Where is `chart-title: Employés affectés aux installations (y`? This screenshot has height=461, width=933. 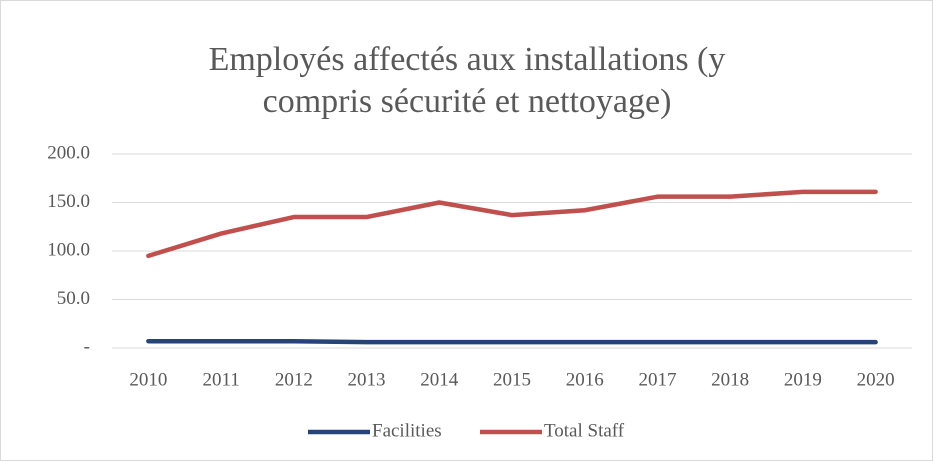 chart-title: Employés affectés aux installations (y is located at coordinates (467, 59).